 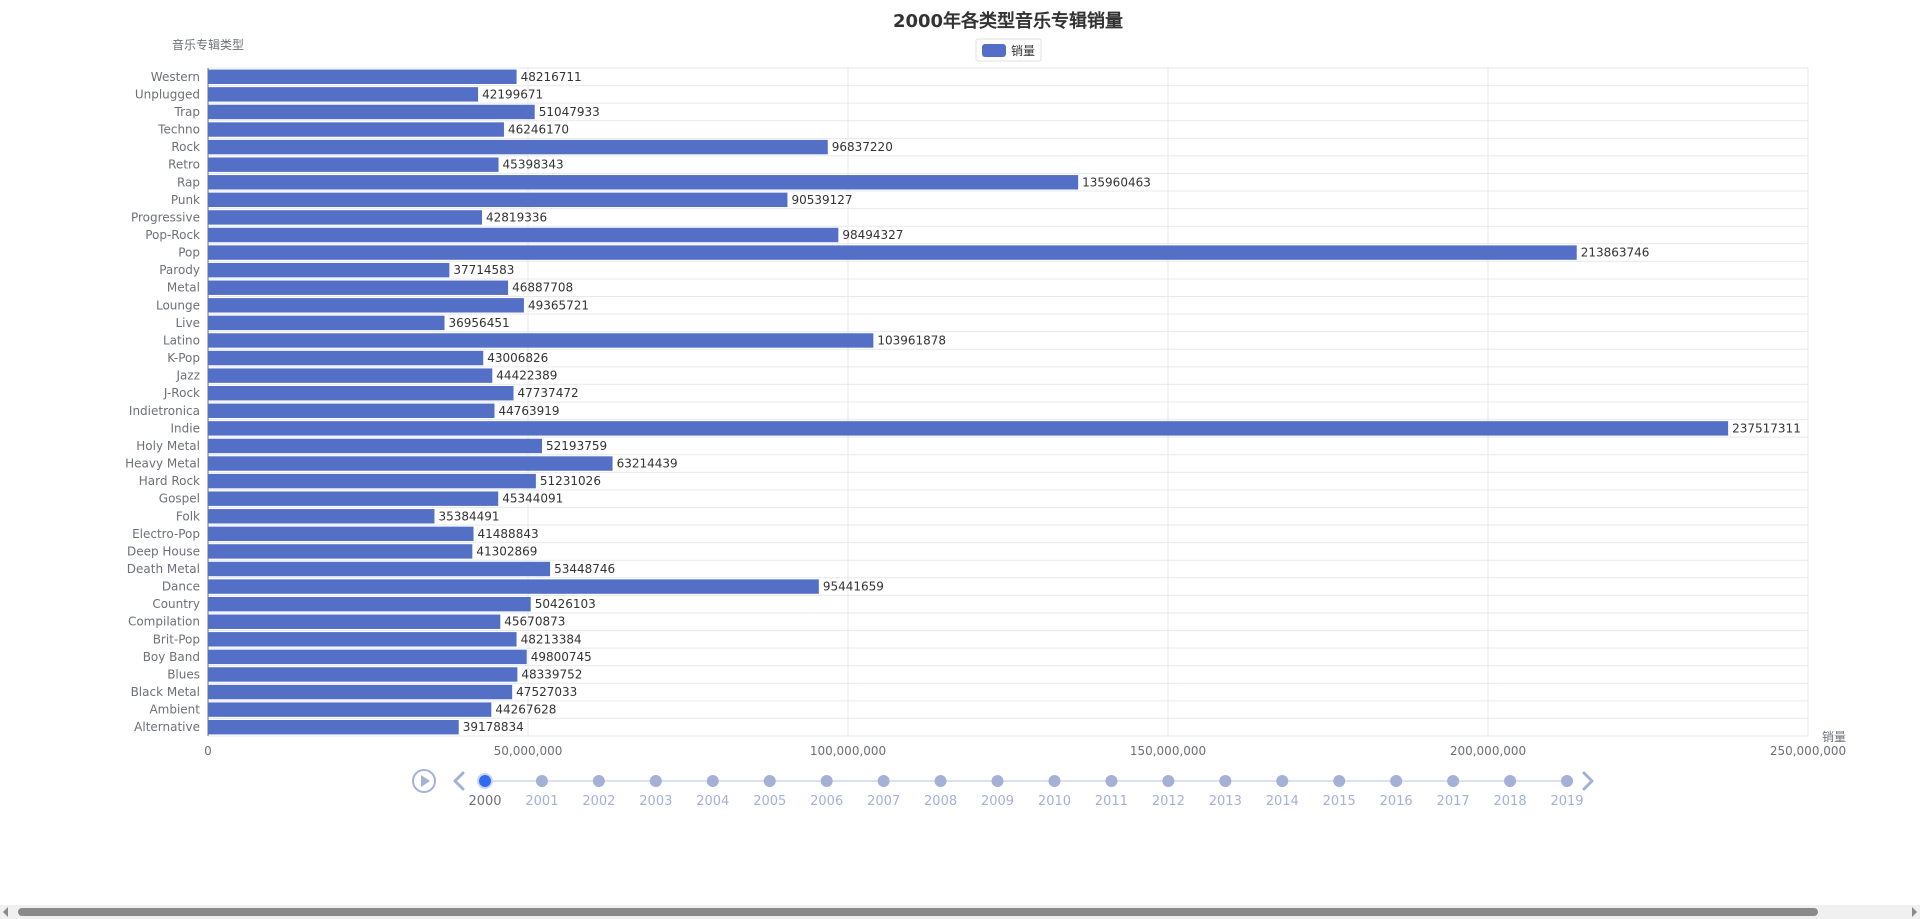 What do you see at coordinates (1396, 801) in the screenshot?
I see `timeline-year-label: 2016` at bounding box center [1396, 801].